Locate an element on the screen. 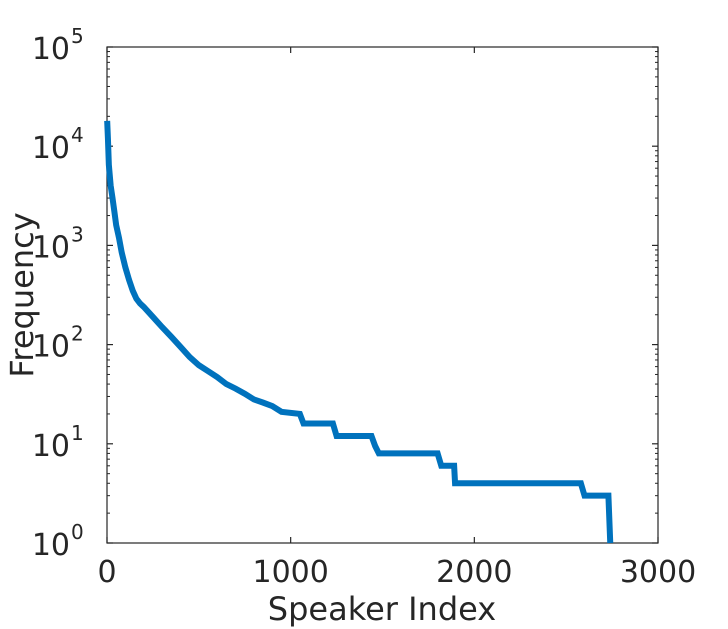 The width and height of the screenshot is (728, 629). x-tick-label: 2000 is located at coordinates (474, 572).